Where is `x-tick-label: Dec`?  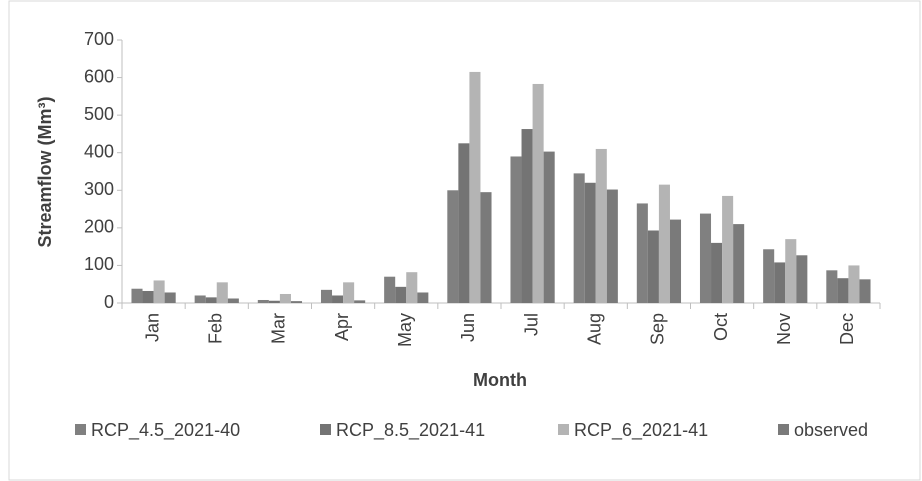
x-tick-label: Dec is located at coordinates (847, 329).